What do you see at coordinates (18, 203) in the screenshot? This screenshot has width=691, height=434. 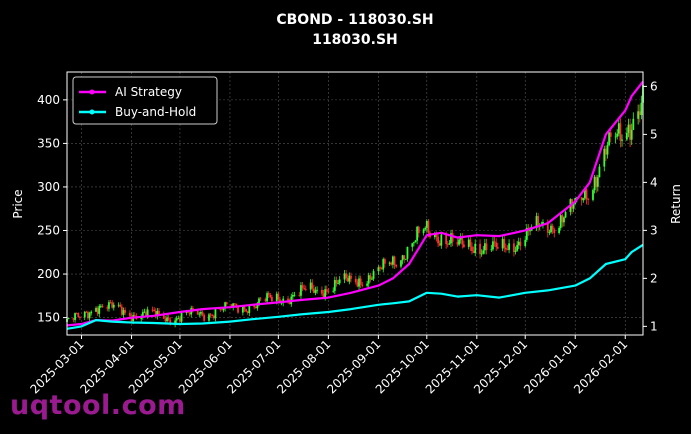 I see `y-axis-label-left: Price` at bounding box center [18, 203].